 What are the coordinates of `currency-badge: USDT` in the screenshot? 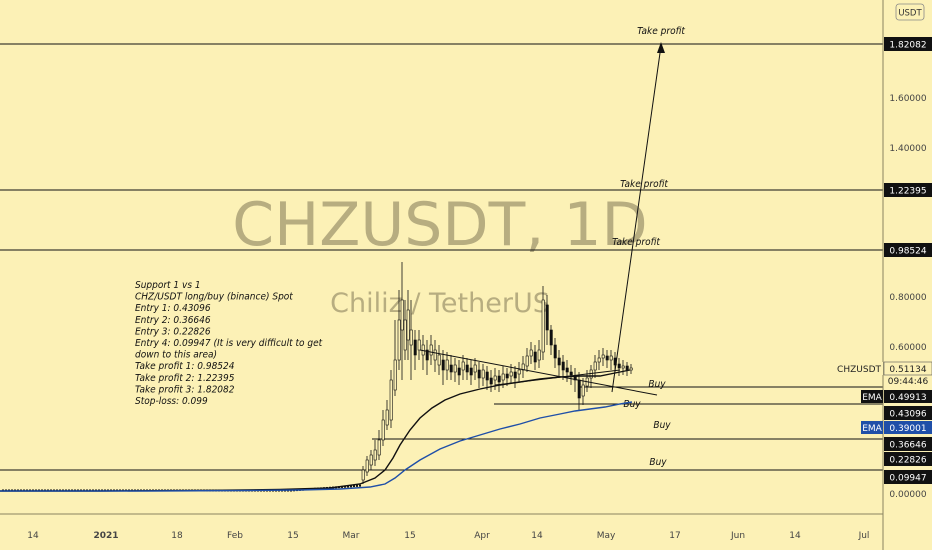 It's located at (910, 12).